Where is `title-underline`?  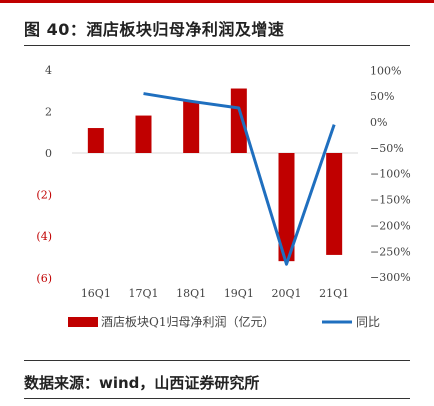 title-underline is located at coordinates (217, 45).